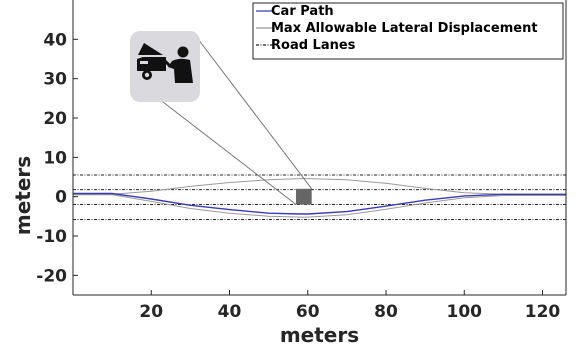 The width and height of the screenshot is (585, 348). I want to click on road-lanes, so click(319, 197).